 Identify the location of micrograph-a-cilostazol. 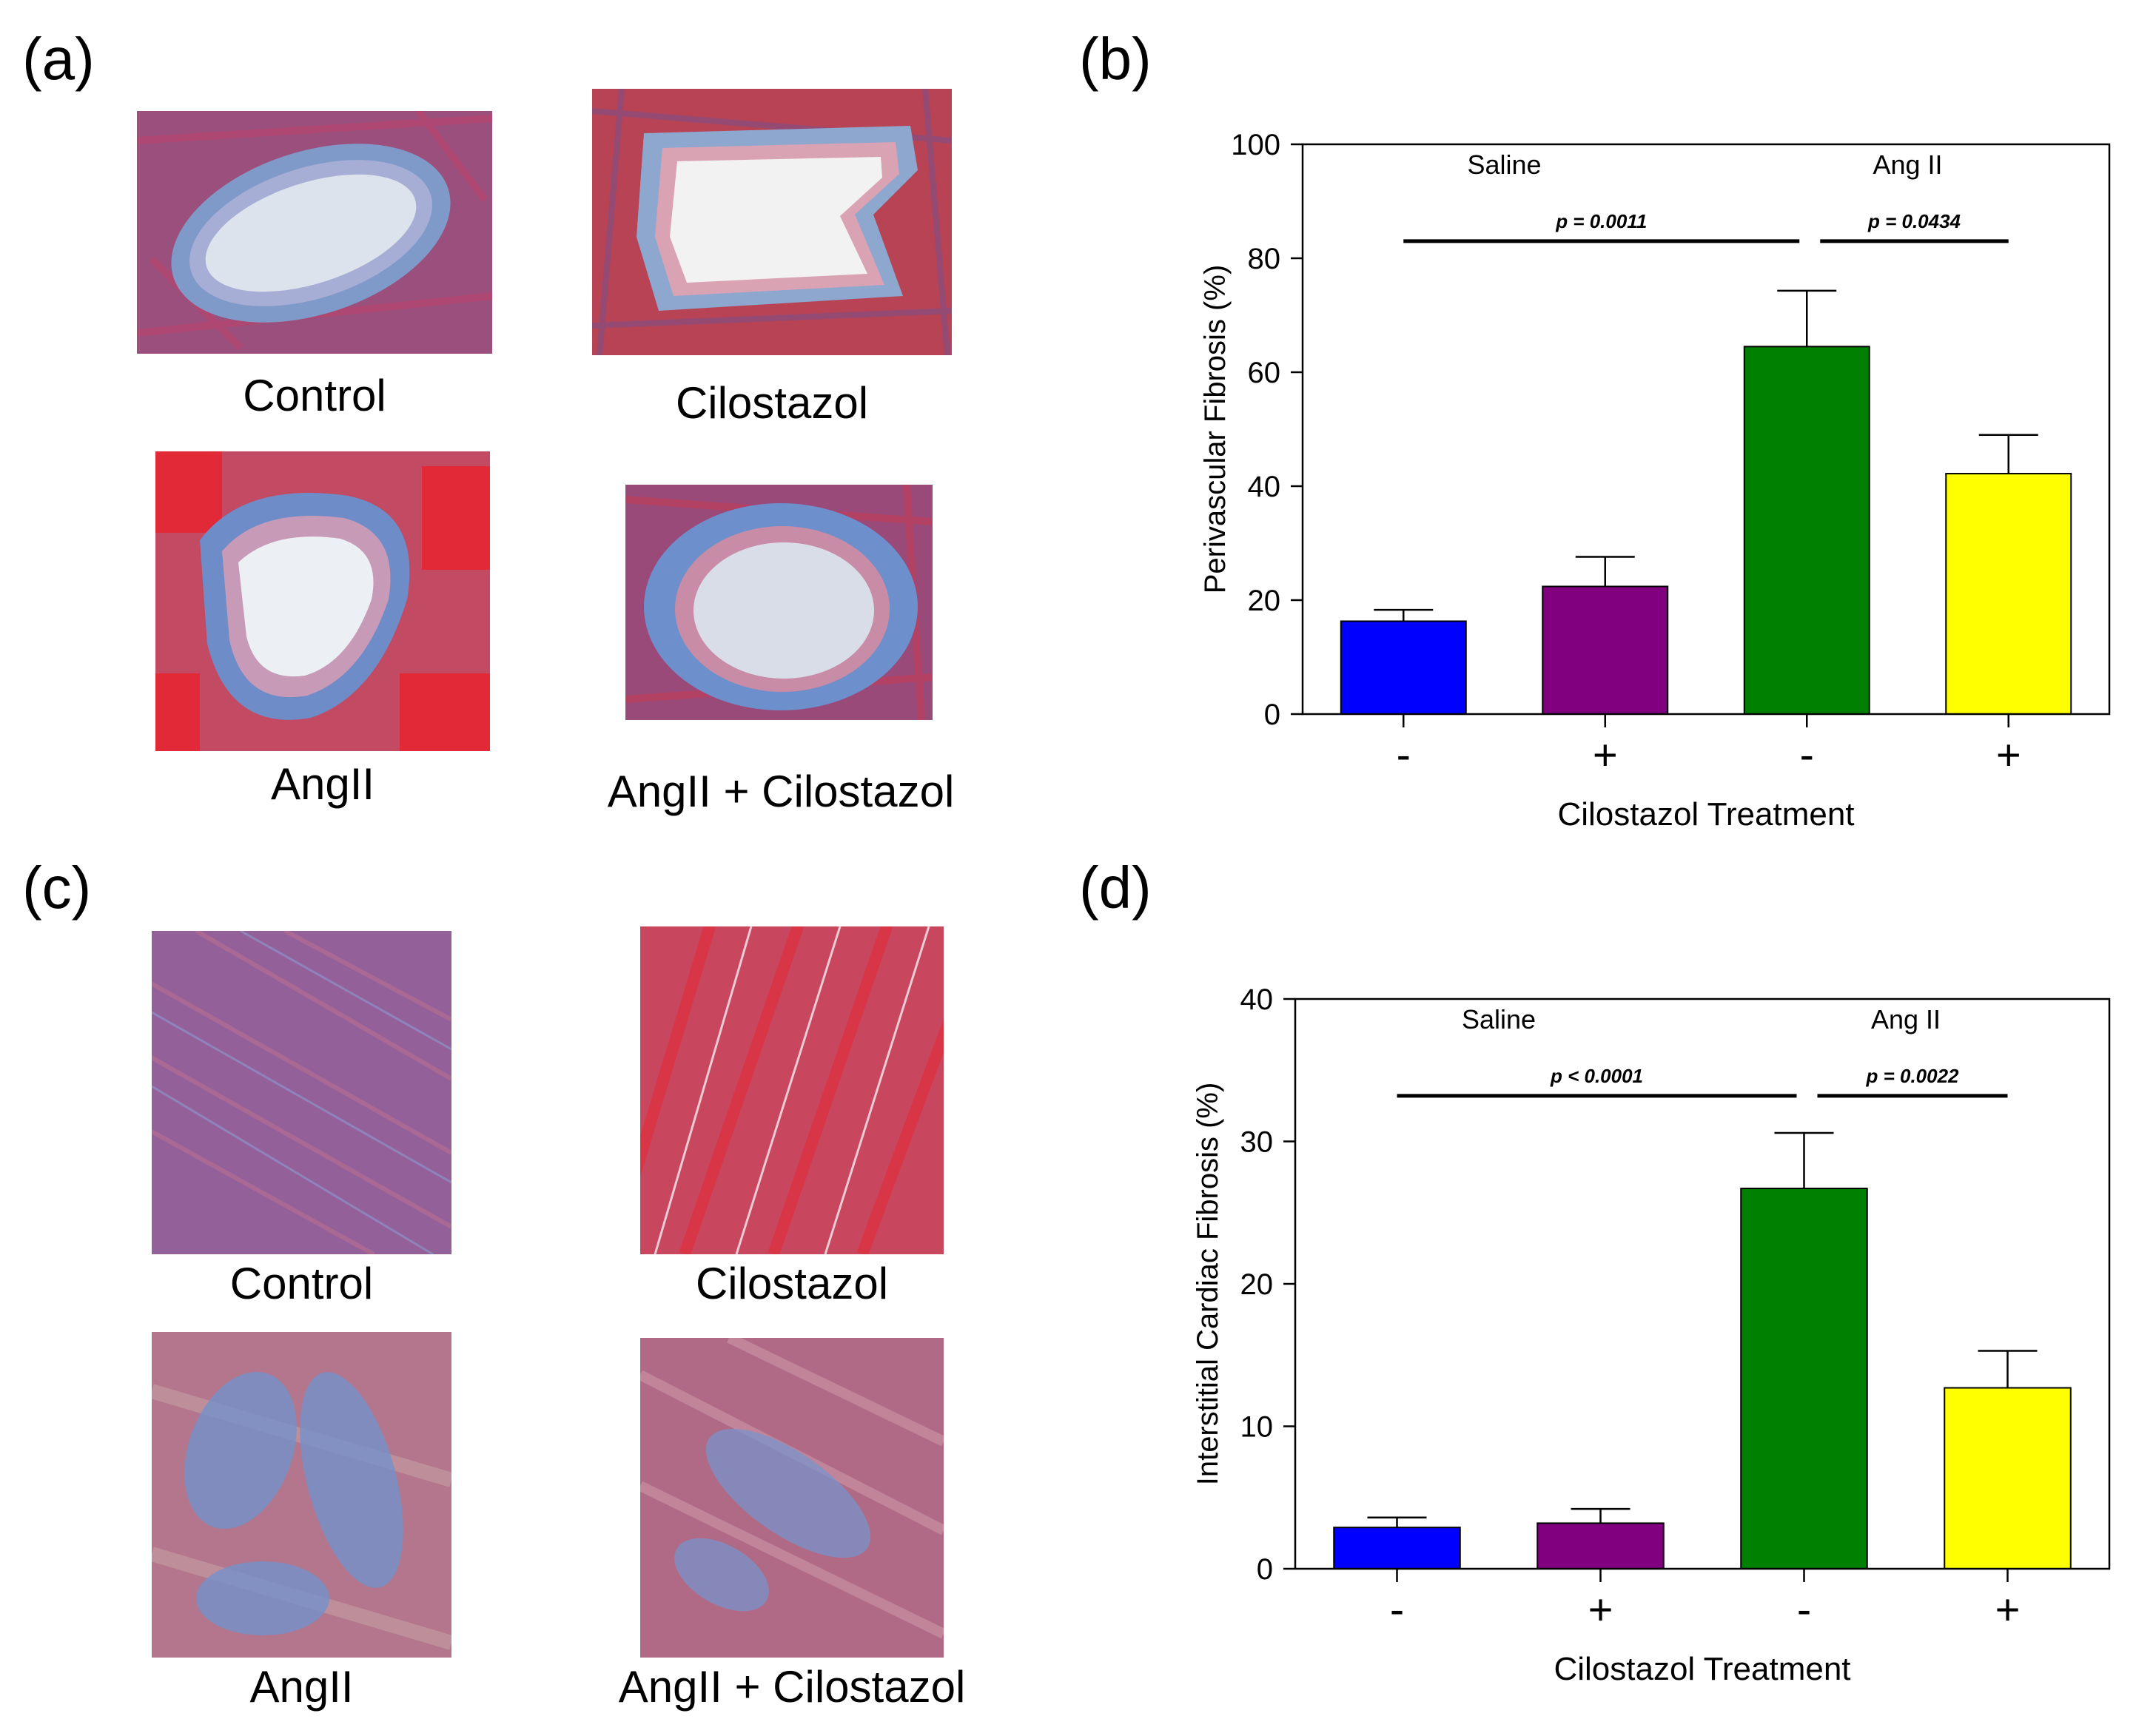
(772, 222).